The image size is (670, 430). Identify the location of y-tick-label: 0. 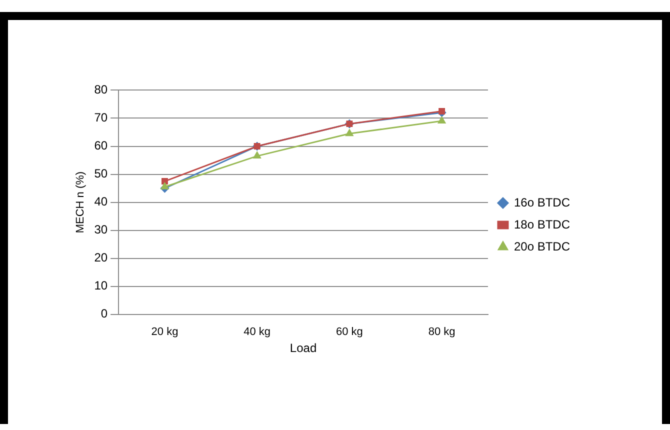
(104, 313).